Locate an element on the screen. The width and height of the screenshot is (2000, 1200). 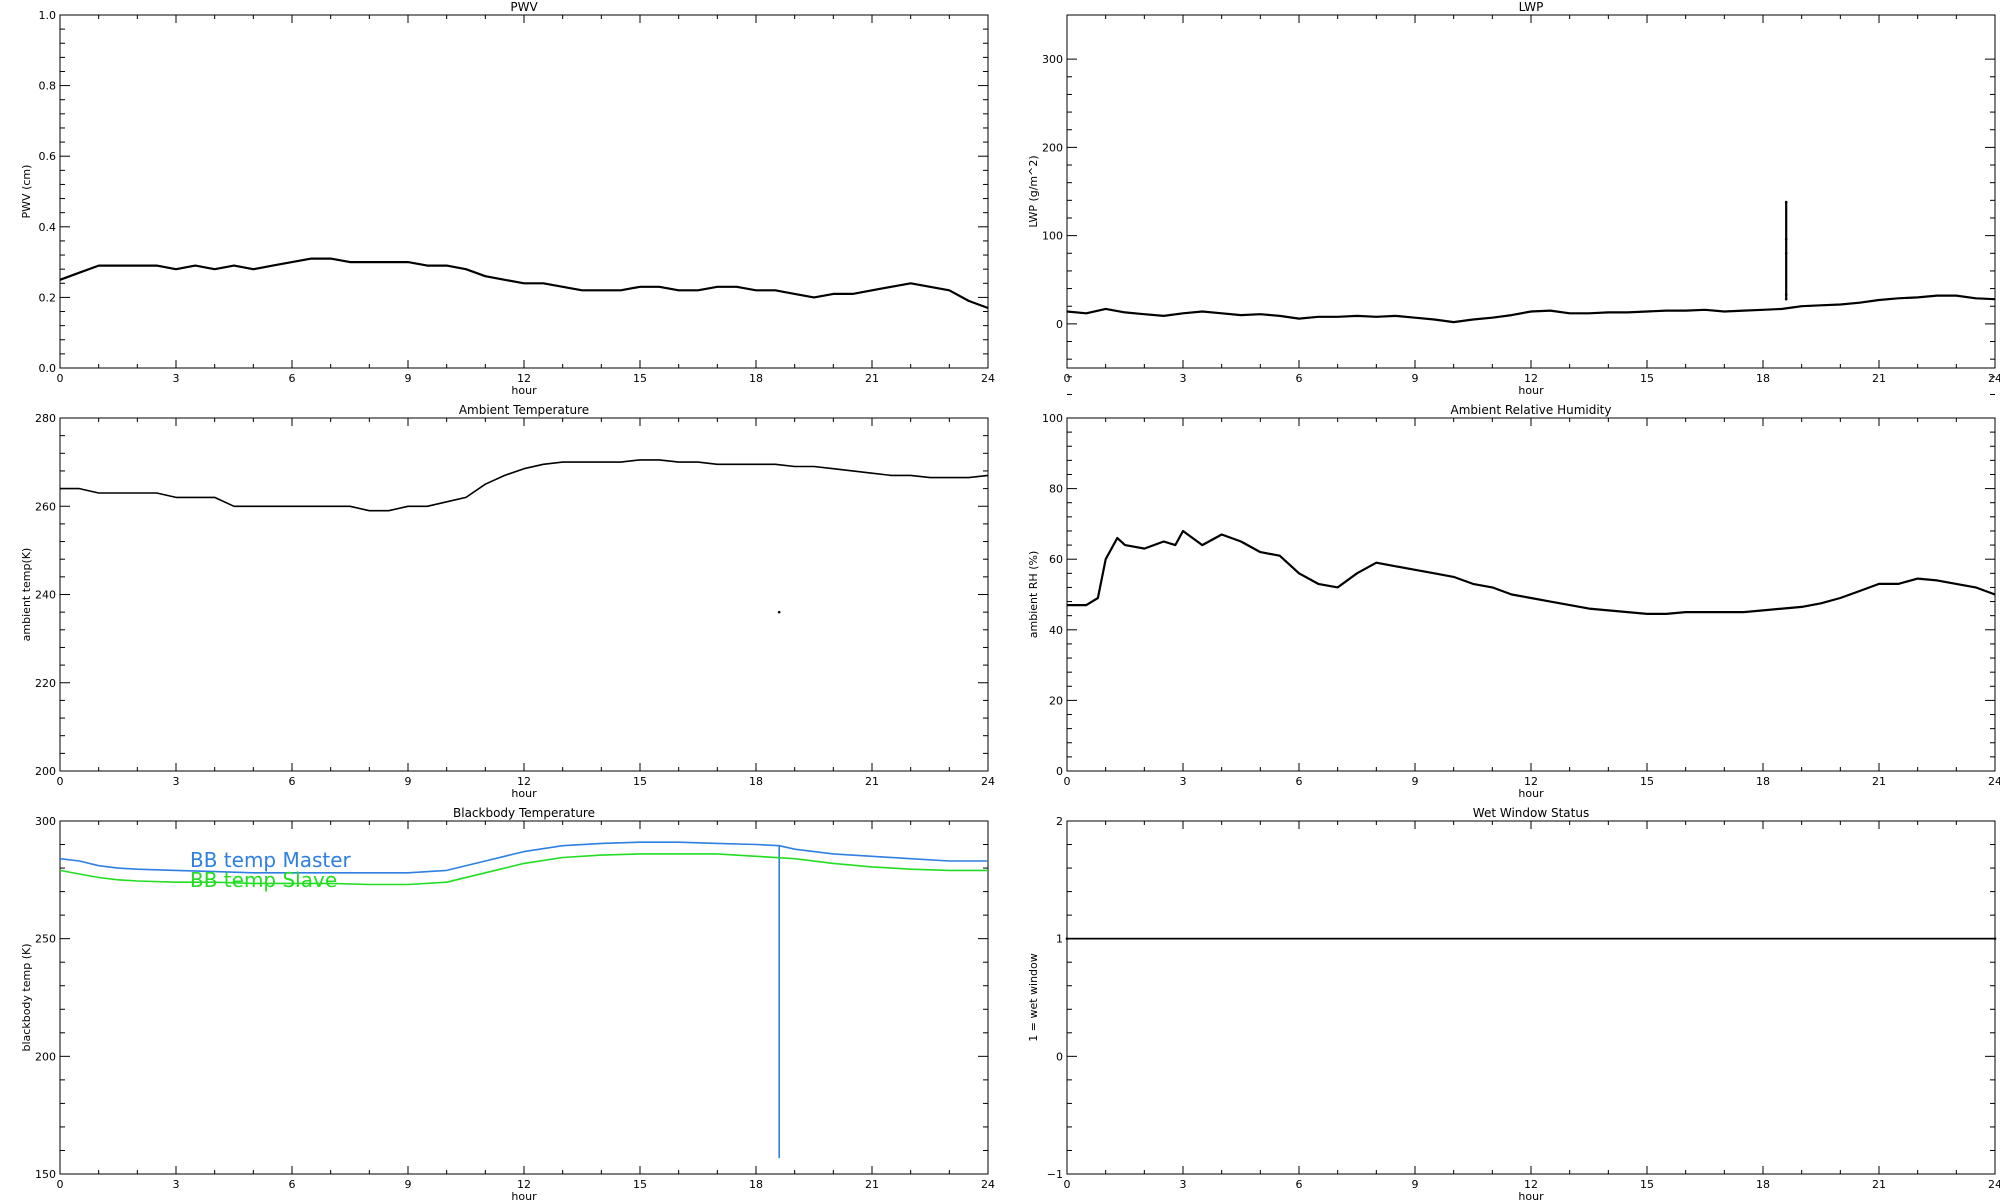
y-tick-label: 2 is located at coordinates (1059, 821).